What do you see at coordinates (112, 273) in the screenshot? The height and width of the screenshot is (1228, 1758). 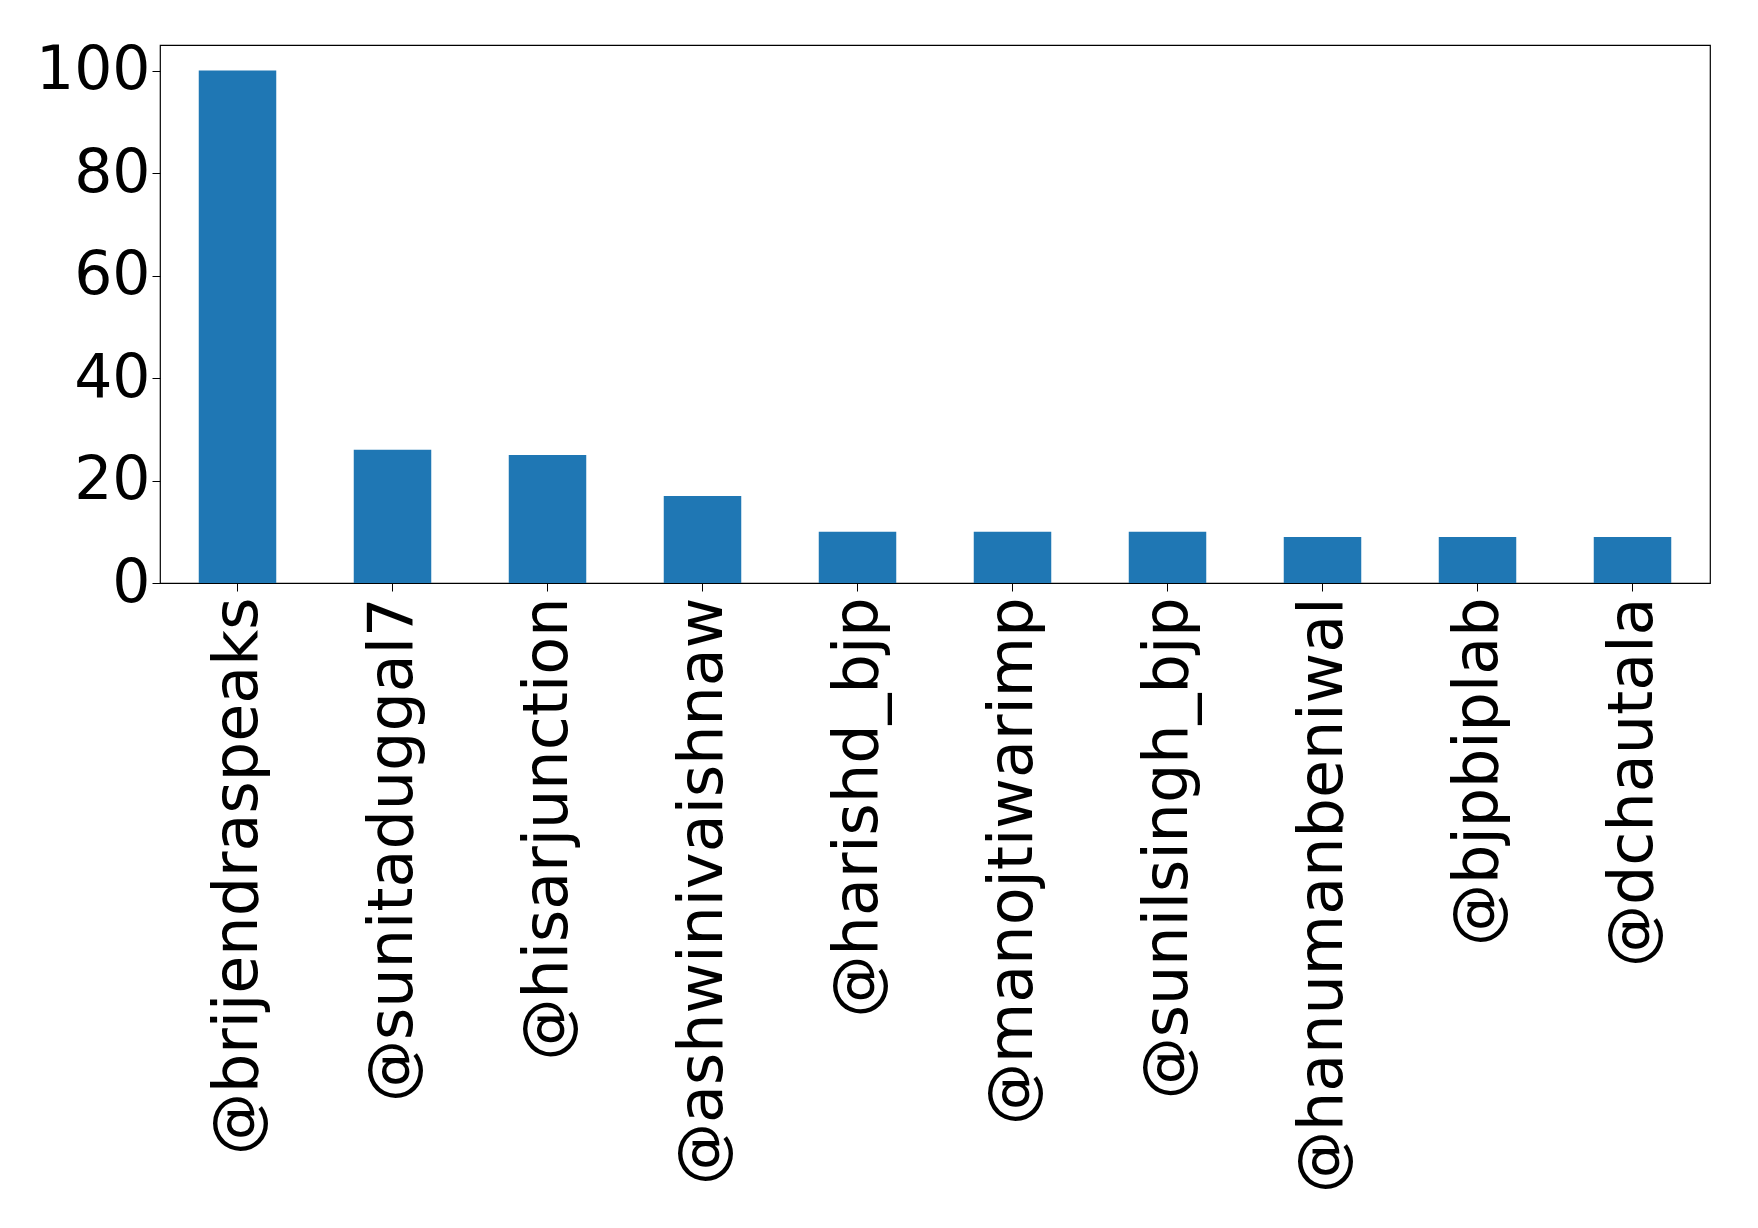 I see `y-tick-label: 60` at bounding box center [112, 273].